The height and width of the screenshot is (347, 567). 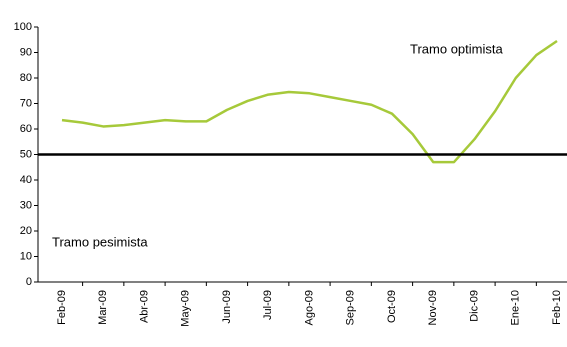 I want to click on x-tick-label: Dic-09, so click(x=474, y=306).